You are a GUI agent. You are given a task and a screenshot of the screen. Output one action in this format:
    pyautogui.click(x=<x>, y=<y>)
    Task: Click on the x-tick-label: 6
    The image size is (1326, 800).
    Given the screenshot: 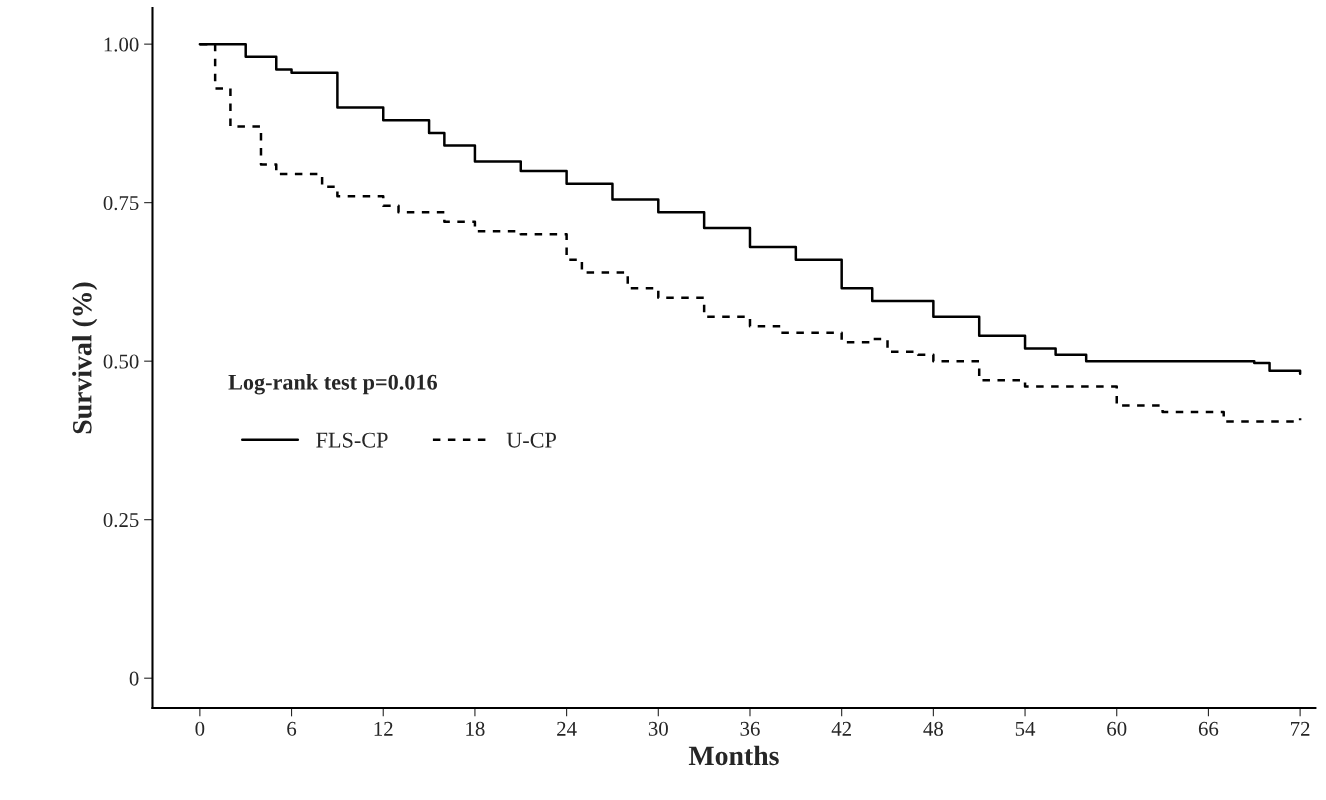 What is the action you would take?
    pyautogui.click(x=292, y=728)
    